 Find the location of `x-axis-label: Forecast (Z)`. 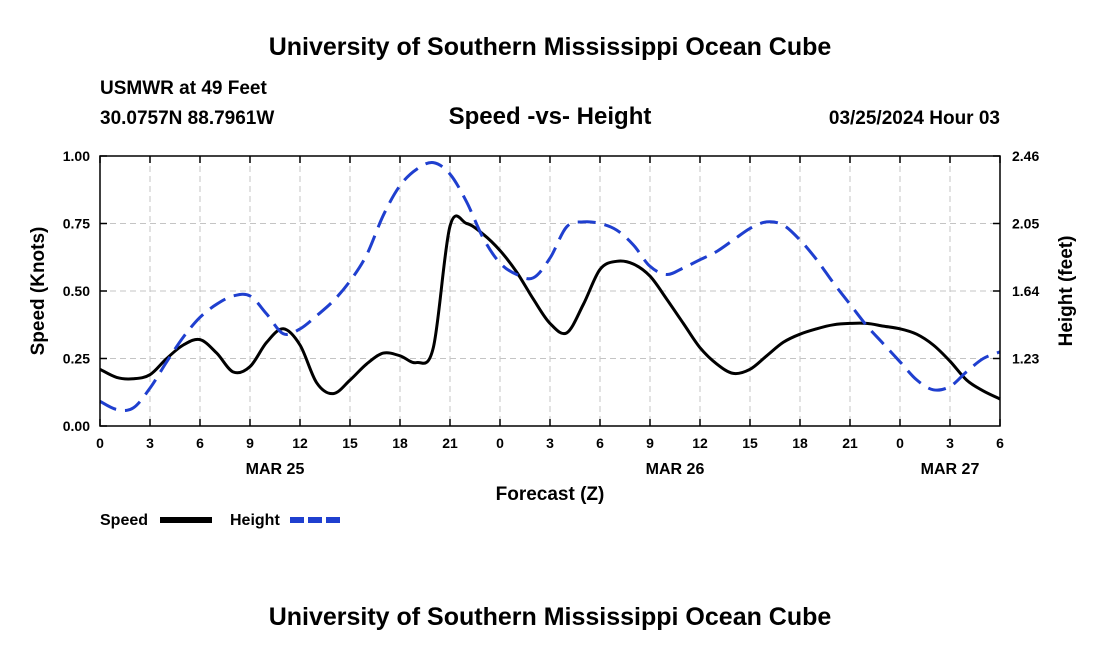

x-axis-label: Forecast (Z) is located at coordinates (550, 494).